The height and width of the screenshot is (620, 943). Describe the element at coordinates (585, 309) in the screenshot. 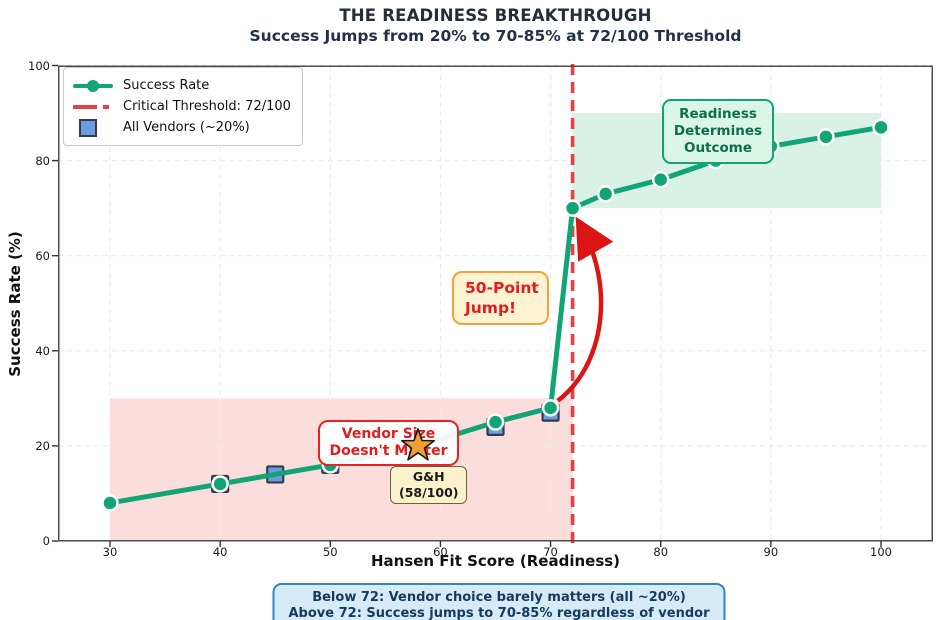

I see `jump-arrow` at that location.